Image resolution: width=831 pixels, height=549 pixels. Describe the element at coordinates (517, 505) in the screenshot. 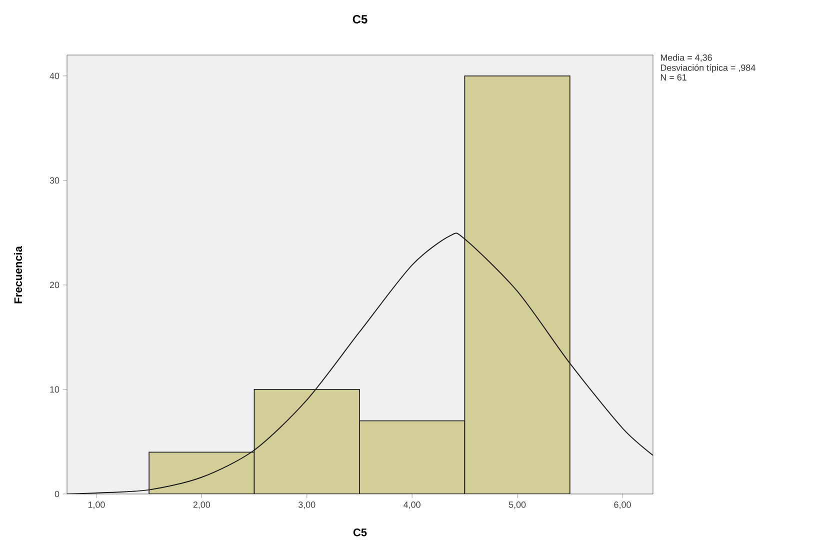

I see `x-tick-label: 5,00` at that location.